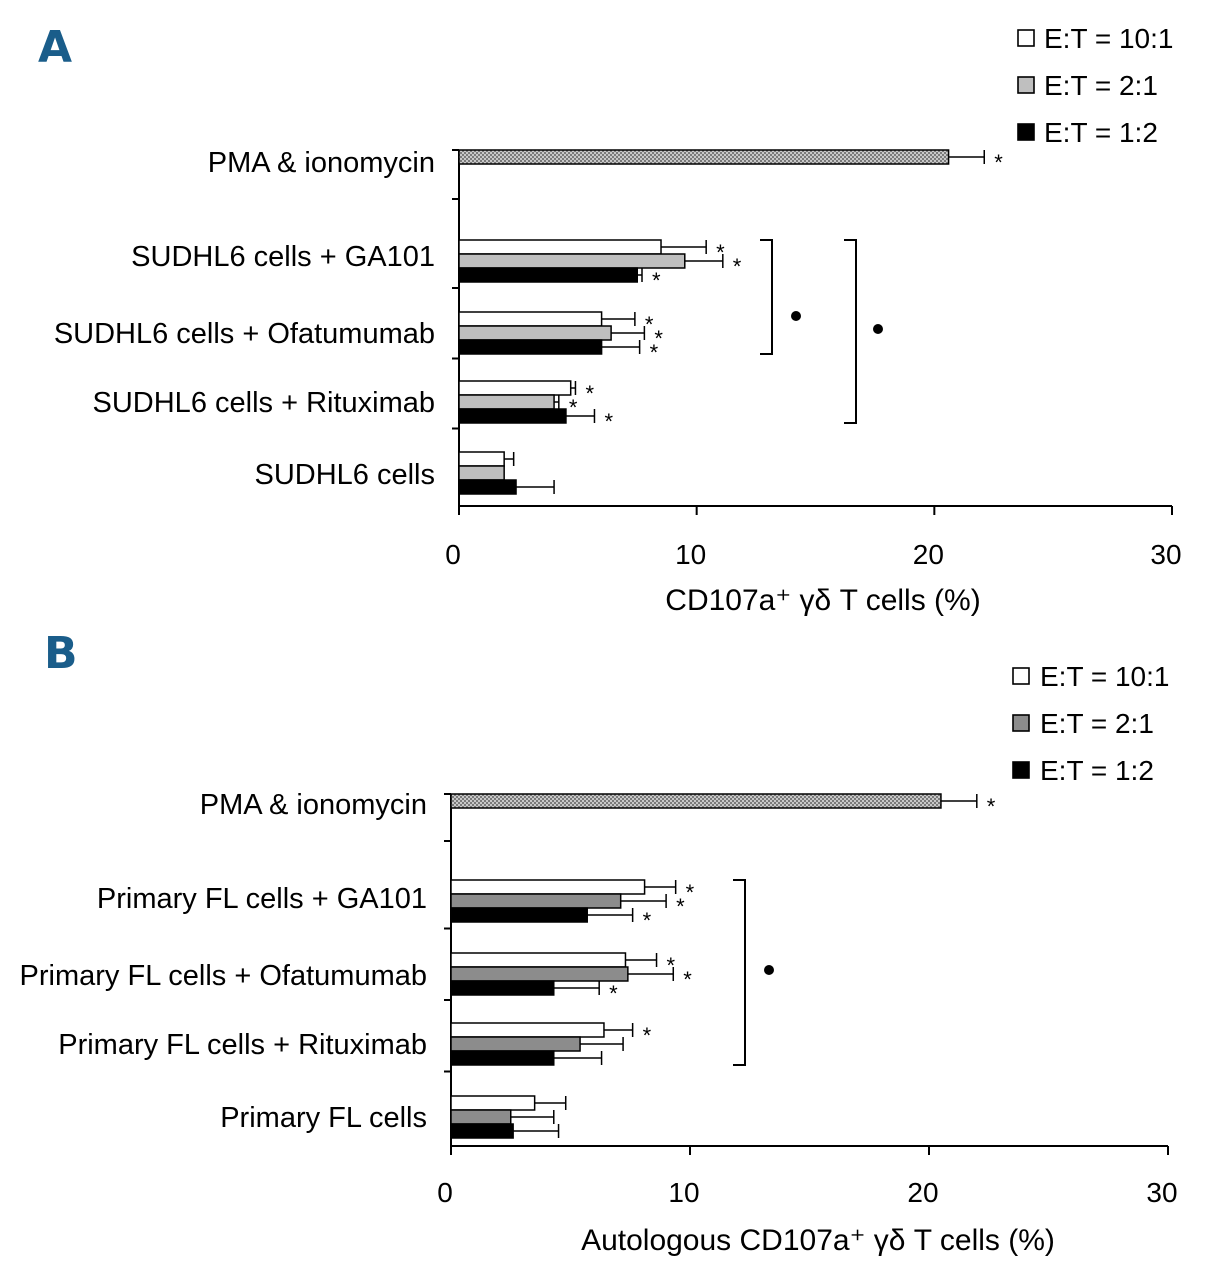 The height and width of the screenshot is (1280, 1216). I want to click on category-label: SUDHL6 cells, so click(345, 475).